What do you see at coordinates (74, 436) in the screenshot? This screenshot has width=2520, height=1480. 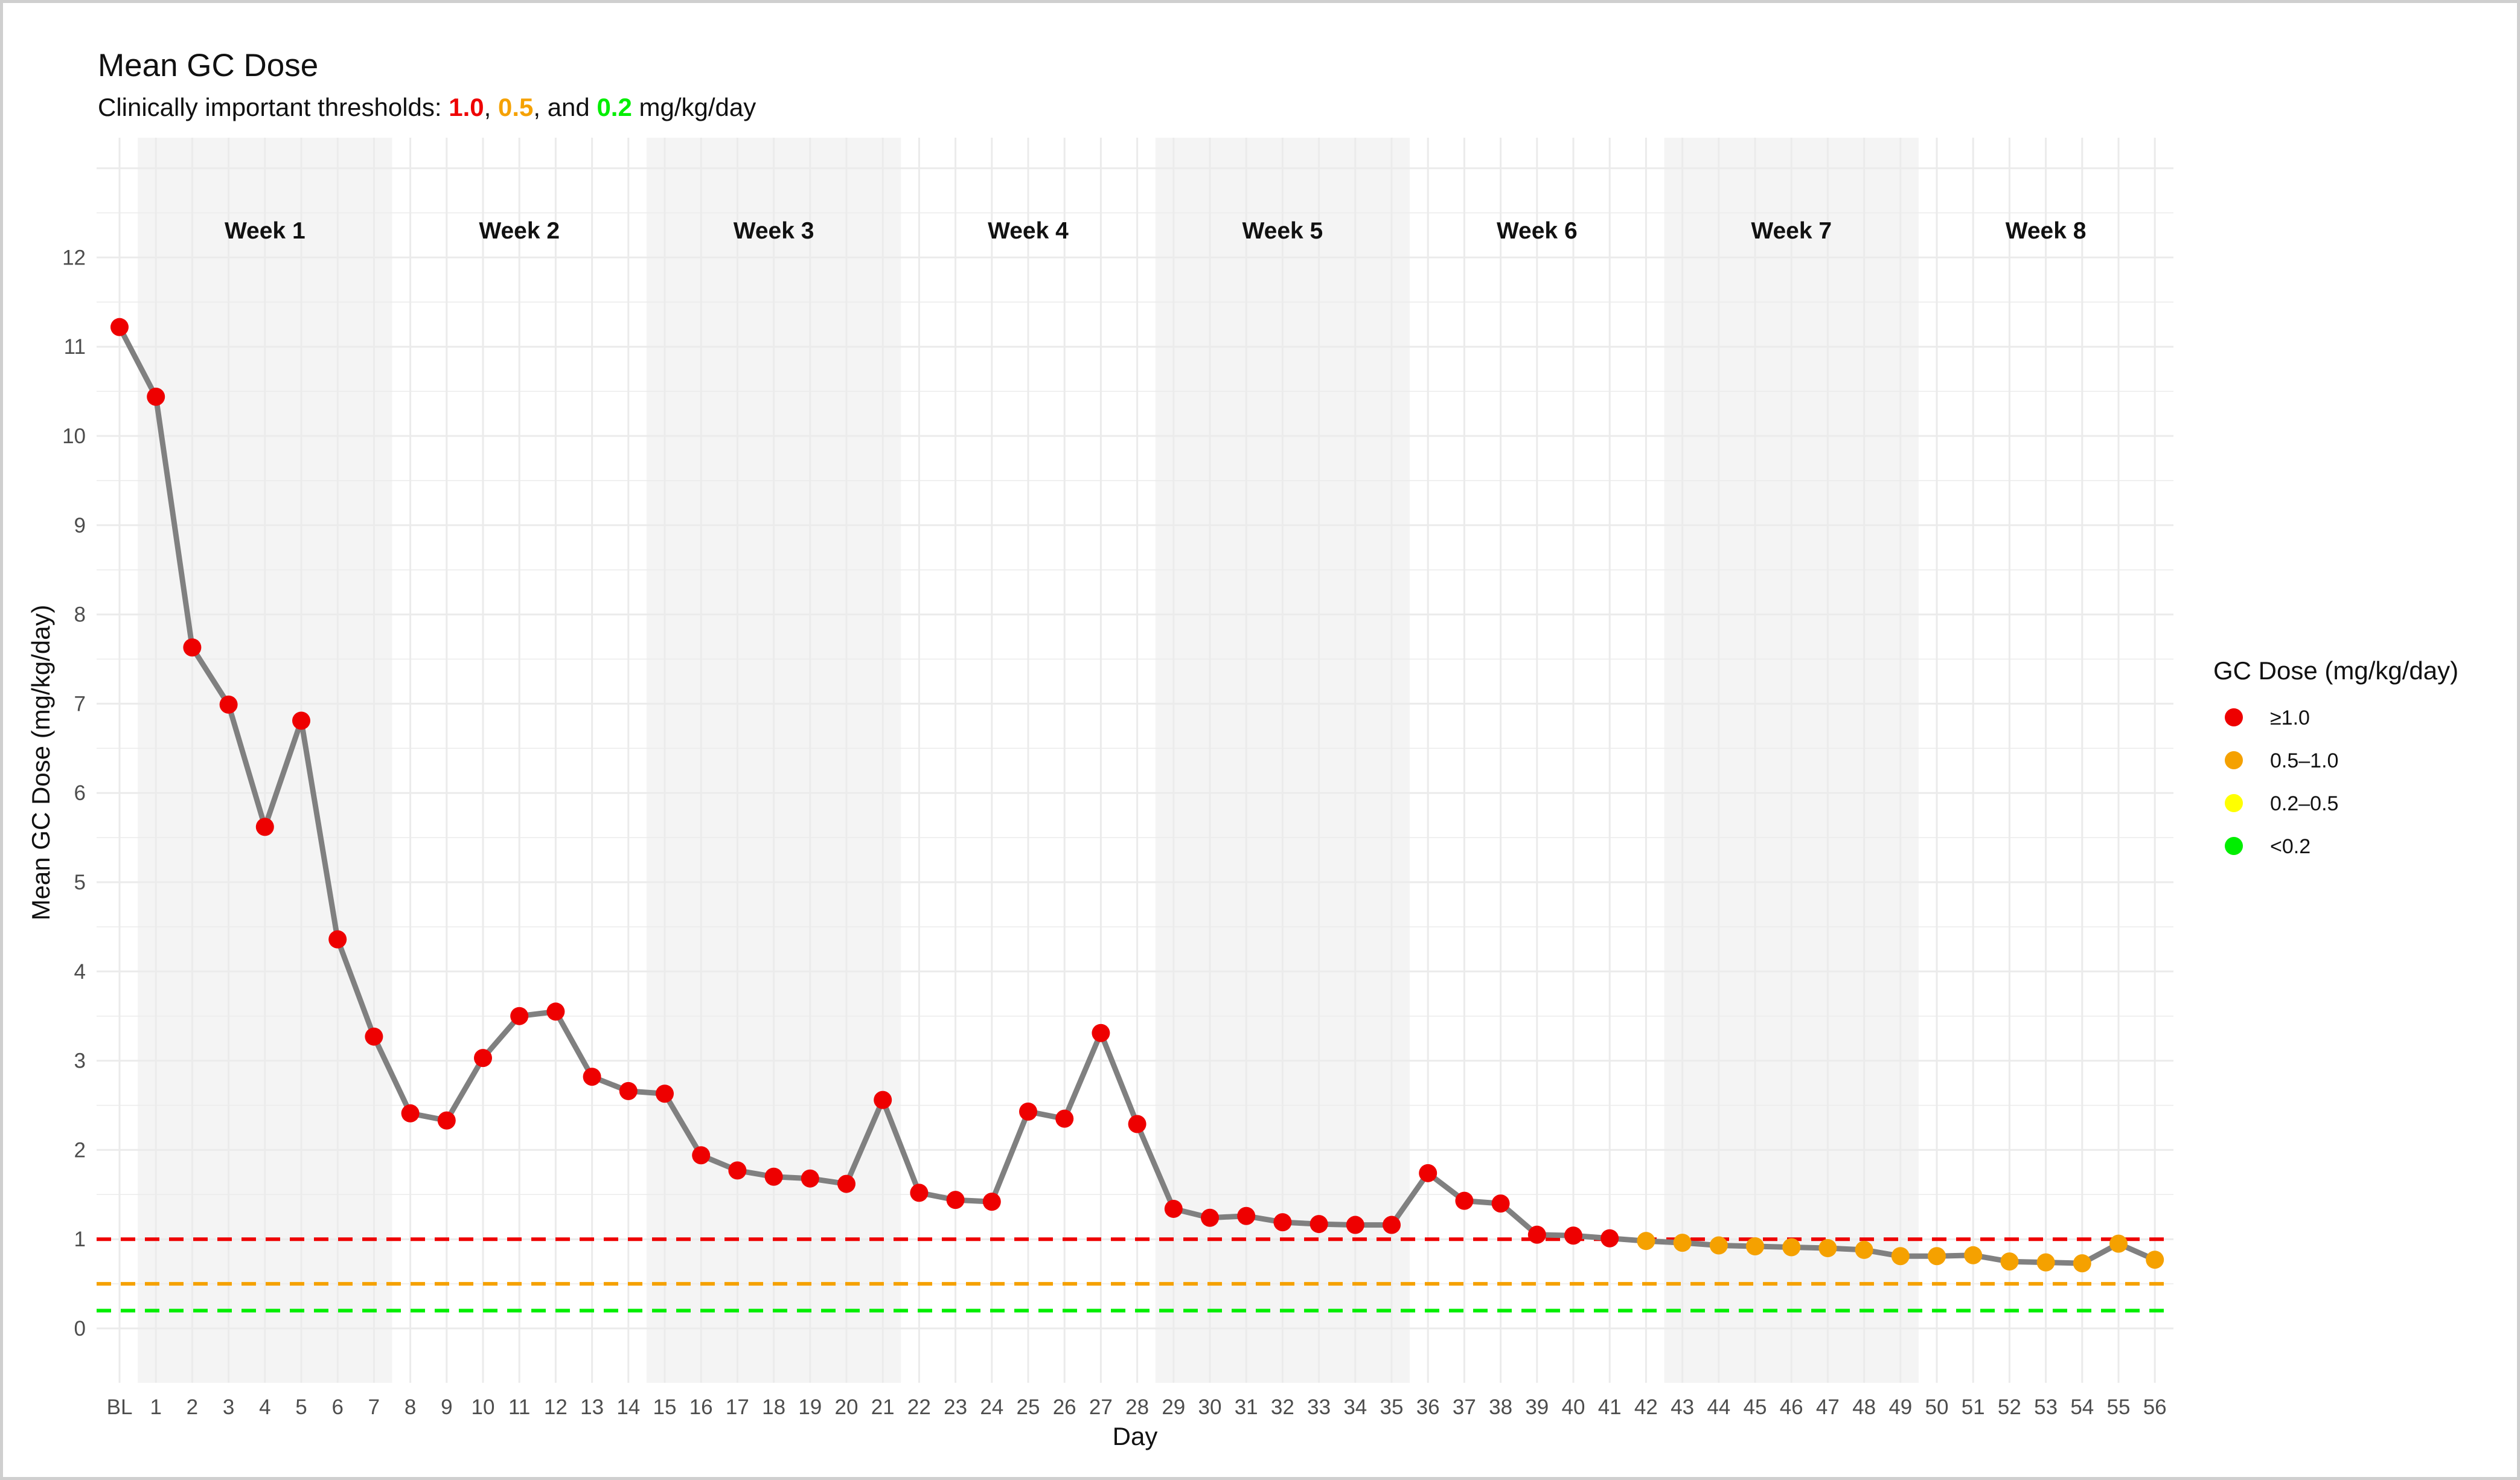 I see `y-tick-label: 10` at bounding box center [74, 436].